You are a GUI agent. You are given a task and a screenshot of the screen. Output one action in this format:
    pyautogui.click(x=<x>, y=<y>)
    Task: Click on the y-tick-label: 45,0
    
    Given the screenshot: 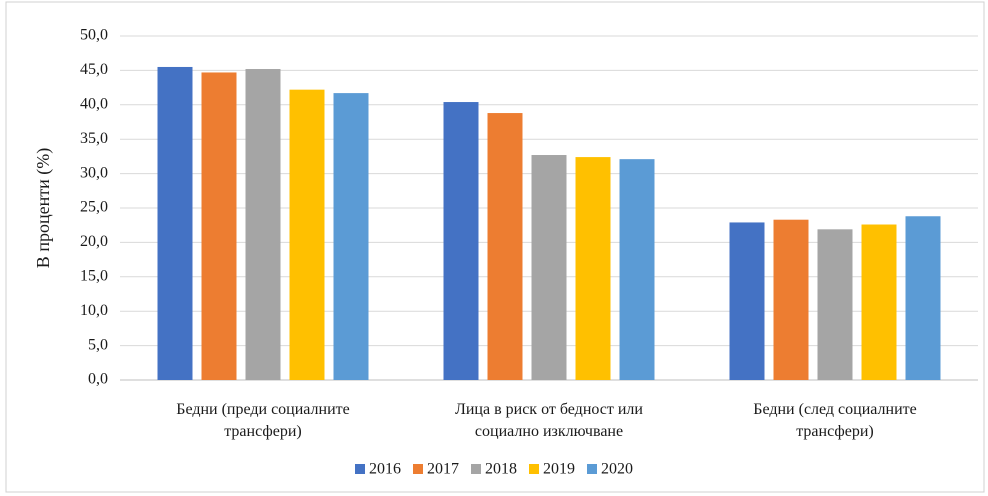 What is the action you would take?
    pyautogui.click(x=94, y=69)
    